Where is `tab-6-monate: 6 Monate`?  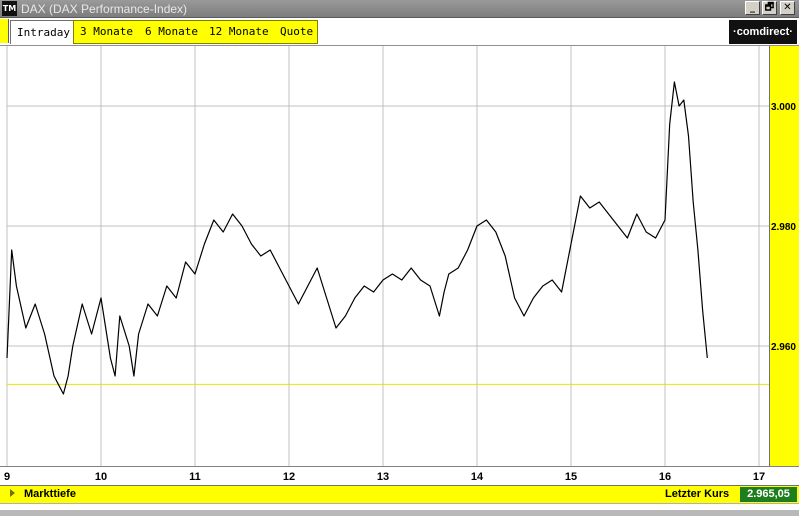
tab-6-monate: 6 Monate is located at coordinates (171, 31).